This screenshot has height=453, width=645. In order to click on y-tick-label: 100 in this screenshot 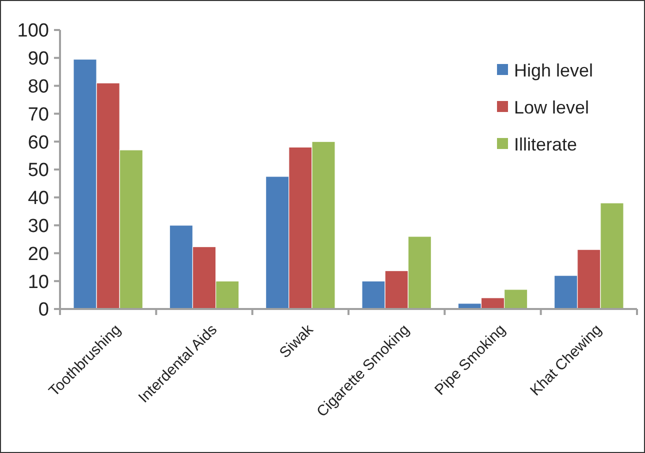, I will do `click(33, 31)`.